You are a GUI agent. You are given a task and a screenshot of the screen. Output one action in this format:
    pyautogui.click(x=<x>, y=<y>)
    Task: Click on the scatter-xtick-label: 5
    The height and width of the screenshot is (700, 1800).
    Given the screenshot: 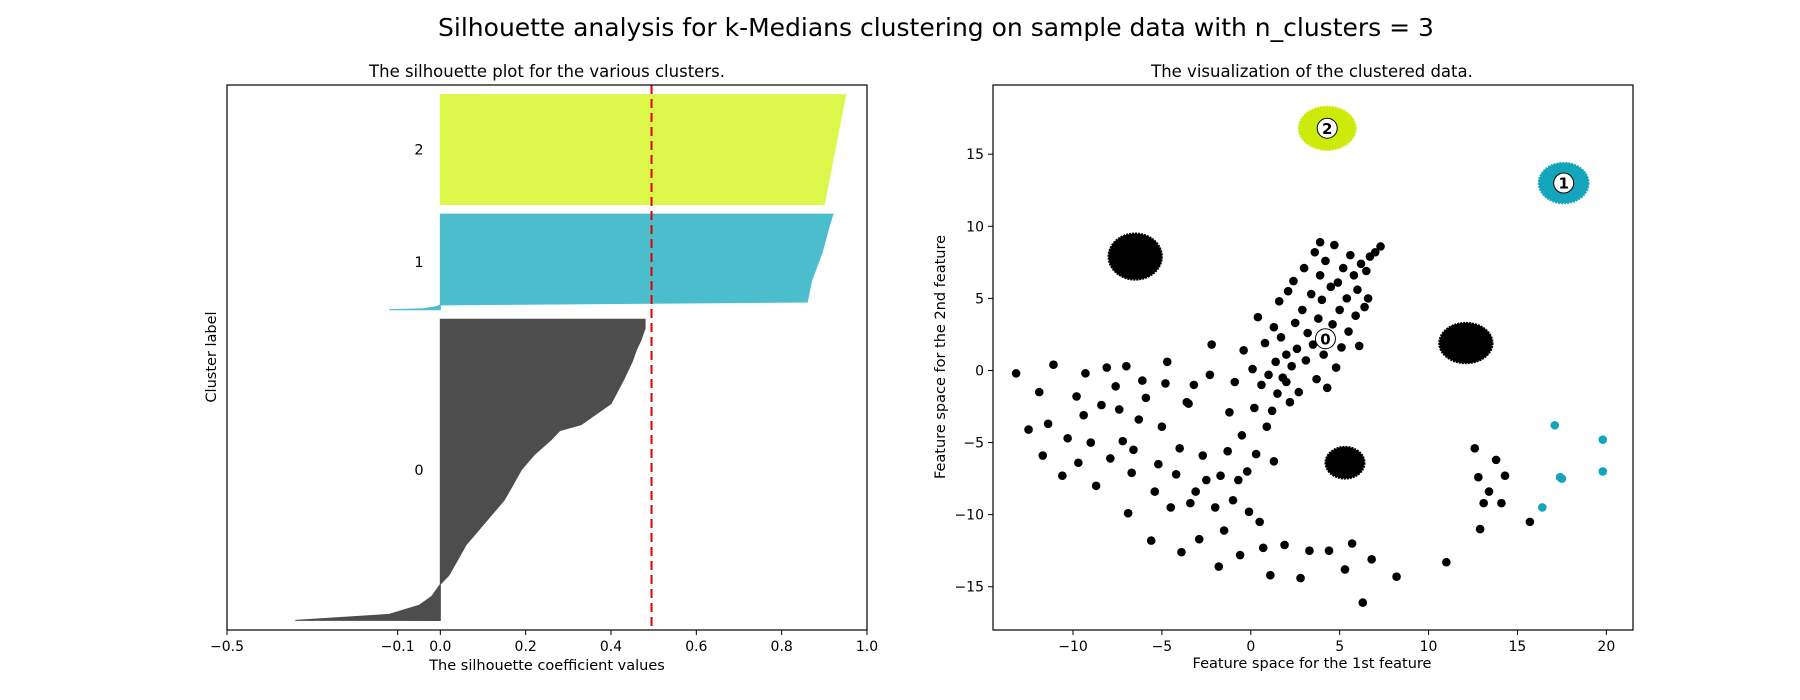 What is the action you would take?
    pyautogui.click(x=1339, y=647)
    